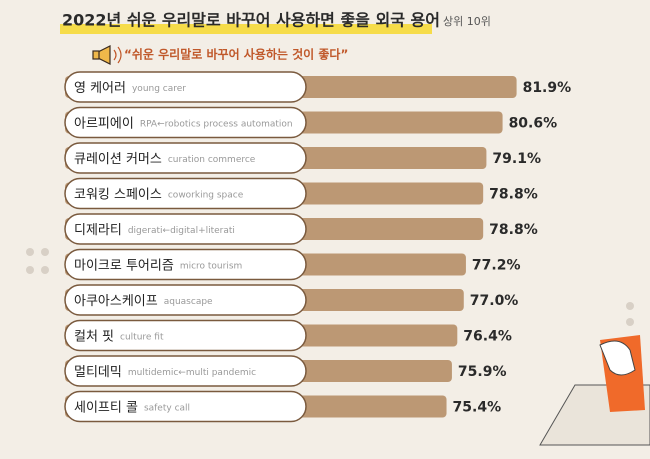  Describe the element at coordinates (100, 88) in the screenshot. I see `category-name: 영 케어러` at that location.